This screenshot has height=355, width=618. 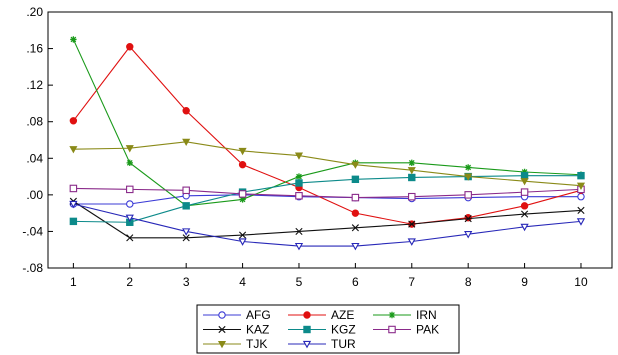 What do you see at coordinates (235, 344) in the screenshot?
I see `legend-item-tjk: TJK` at bounding box center [235, 344].